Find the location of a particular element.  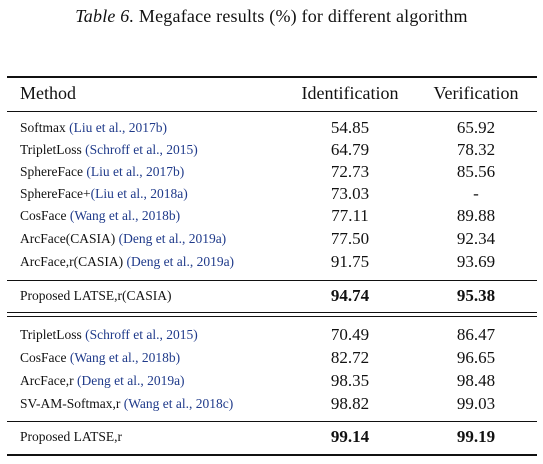

verification-value: 78.32 is located at coordinates (476, 149).